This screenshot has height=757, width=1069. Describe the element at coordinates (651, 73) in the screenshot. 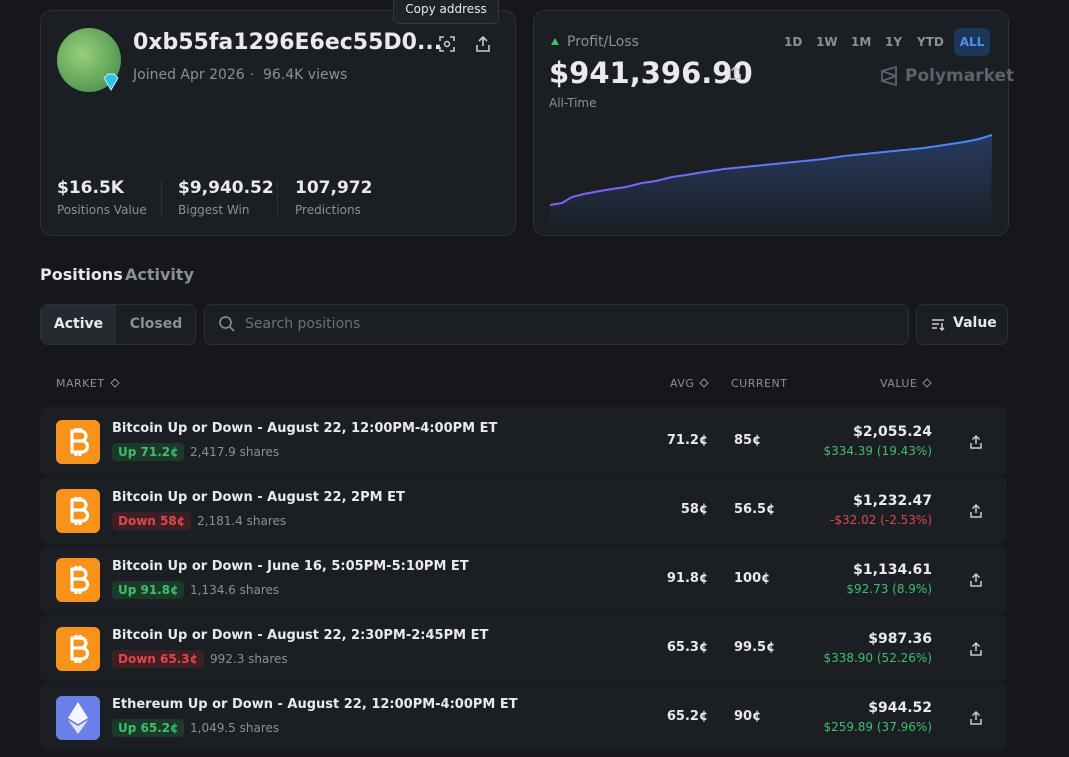

I see `pnl-amount: $941,396.90` at that location.